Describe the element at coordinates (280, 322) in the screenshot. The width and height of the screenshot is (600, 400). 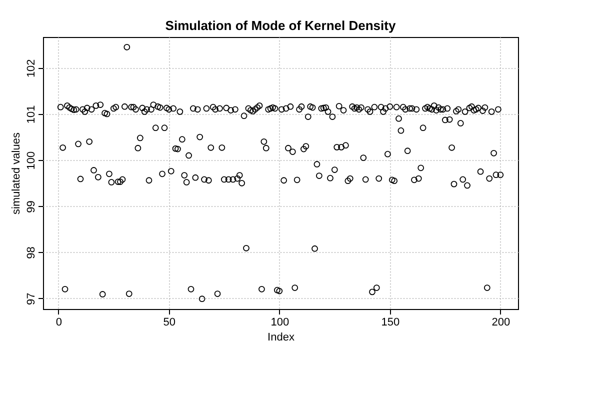
I see `x-tick-label: 100` at that location.